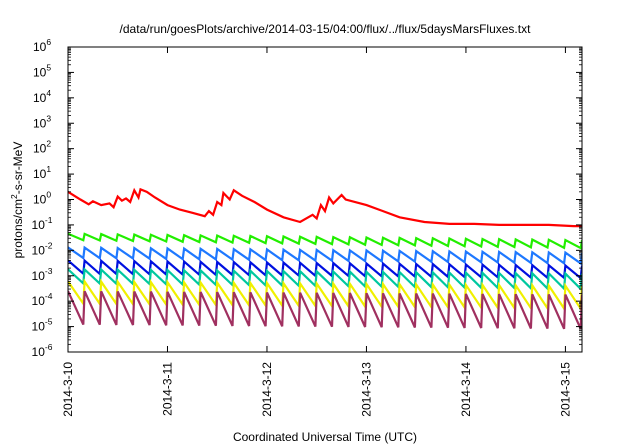  I want to click on y-tick-exponent: 4, so click(48, 93).